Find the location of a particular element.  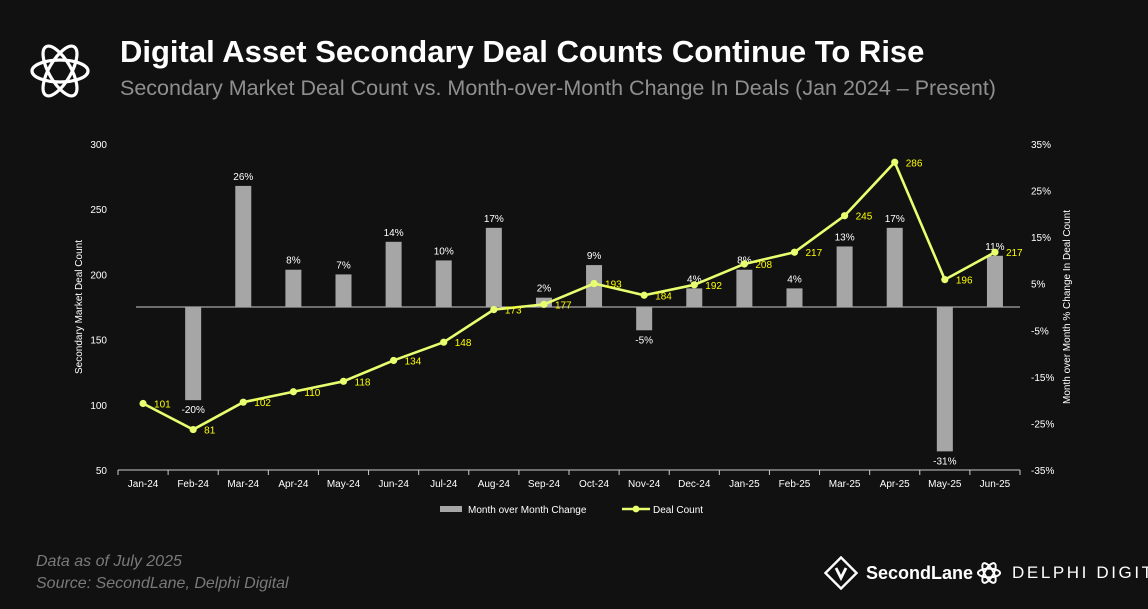

x-tick-label: Nov-24 is located at coordinates (644, 484).